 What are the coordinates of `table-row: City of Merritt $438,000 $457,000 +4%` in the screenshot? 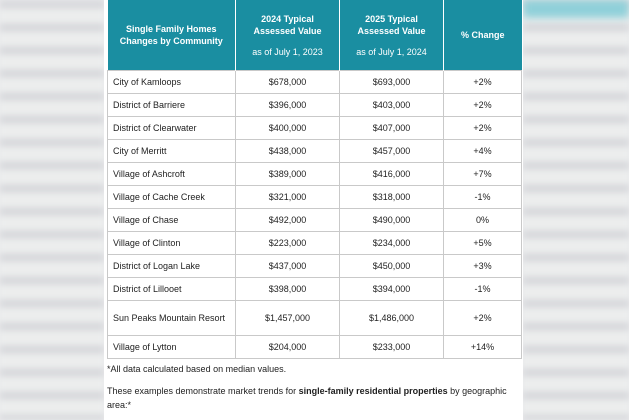 It's located at (314, 151).